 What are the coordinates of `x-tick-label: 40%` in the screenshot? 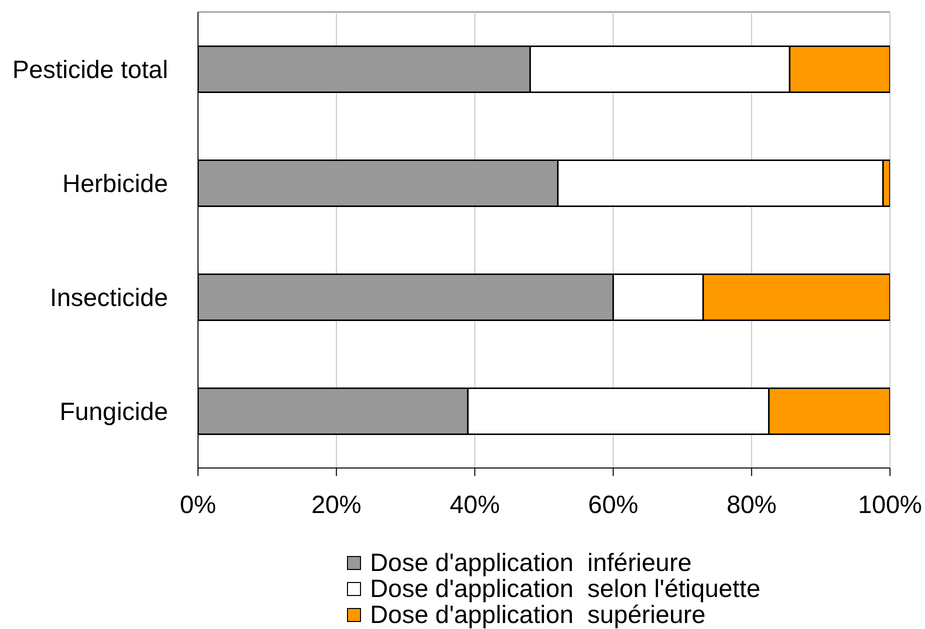 It's located at (475, 504).